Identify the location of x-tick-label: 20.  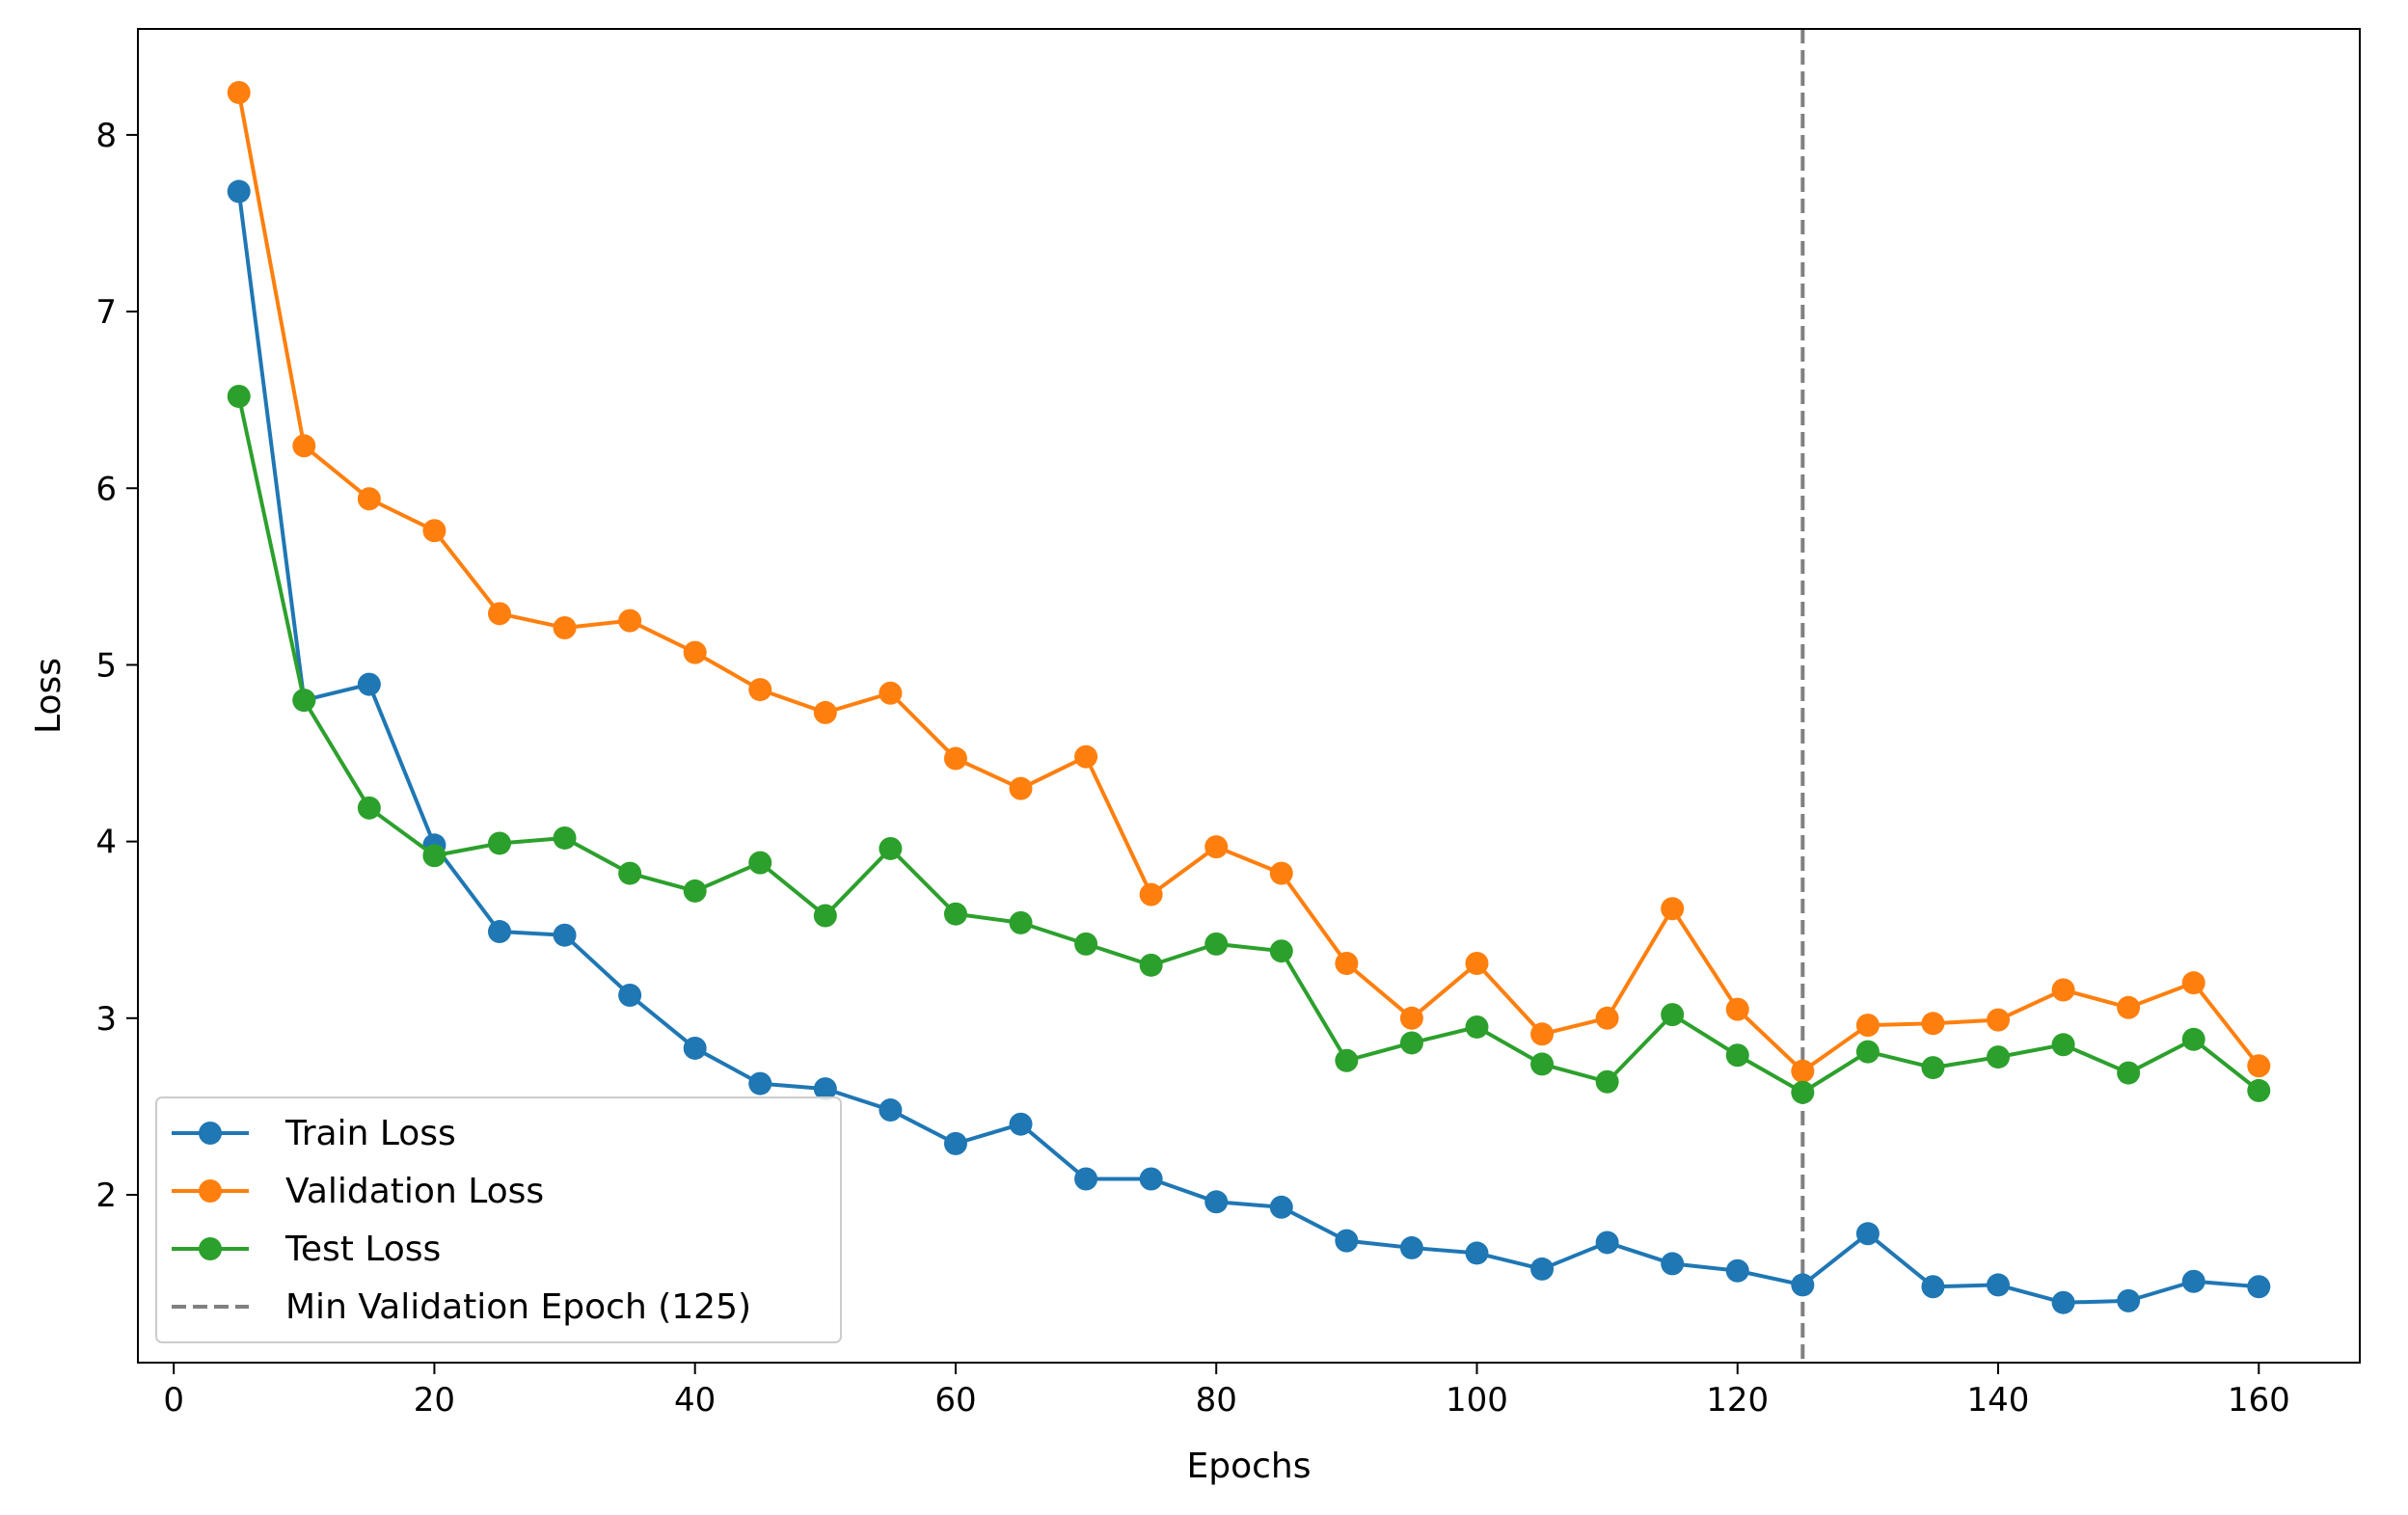
(434, 1400).